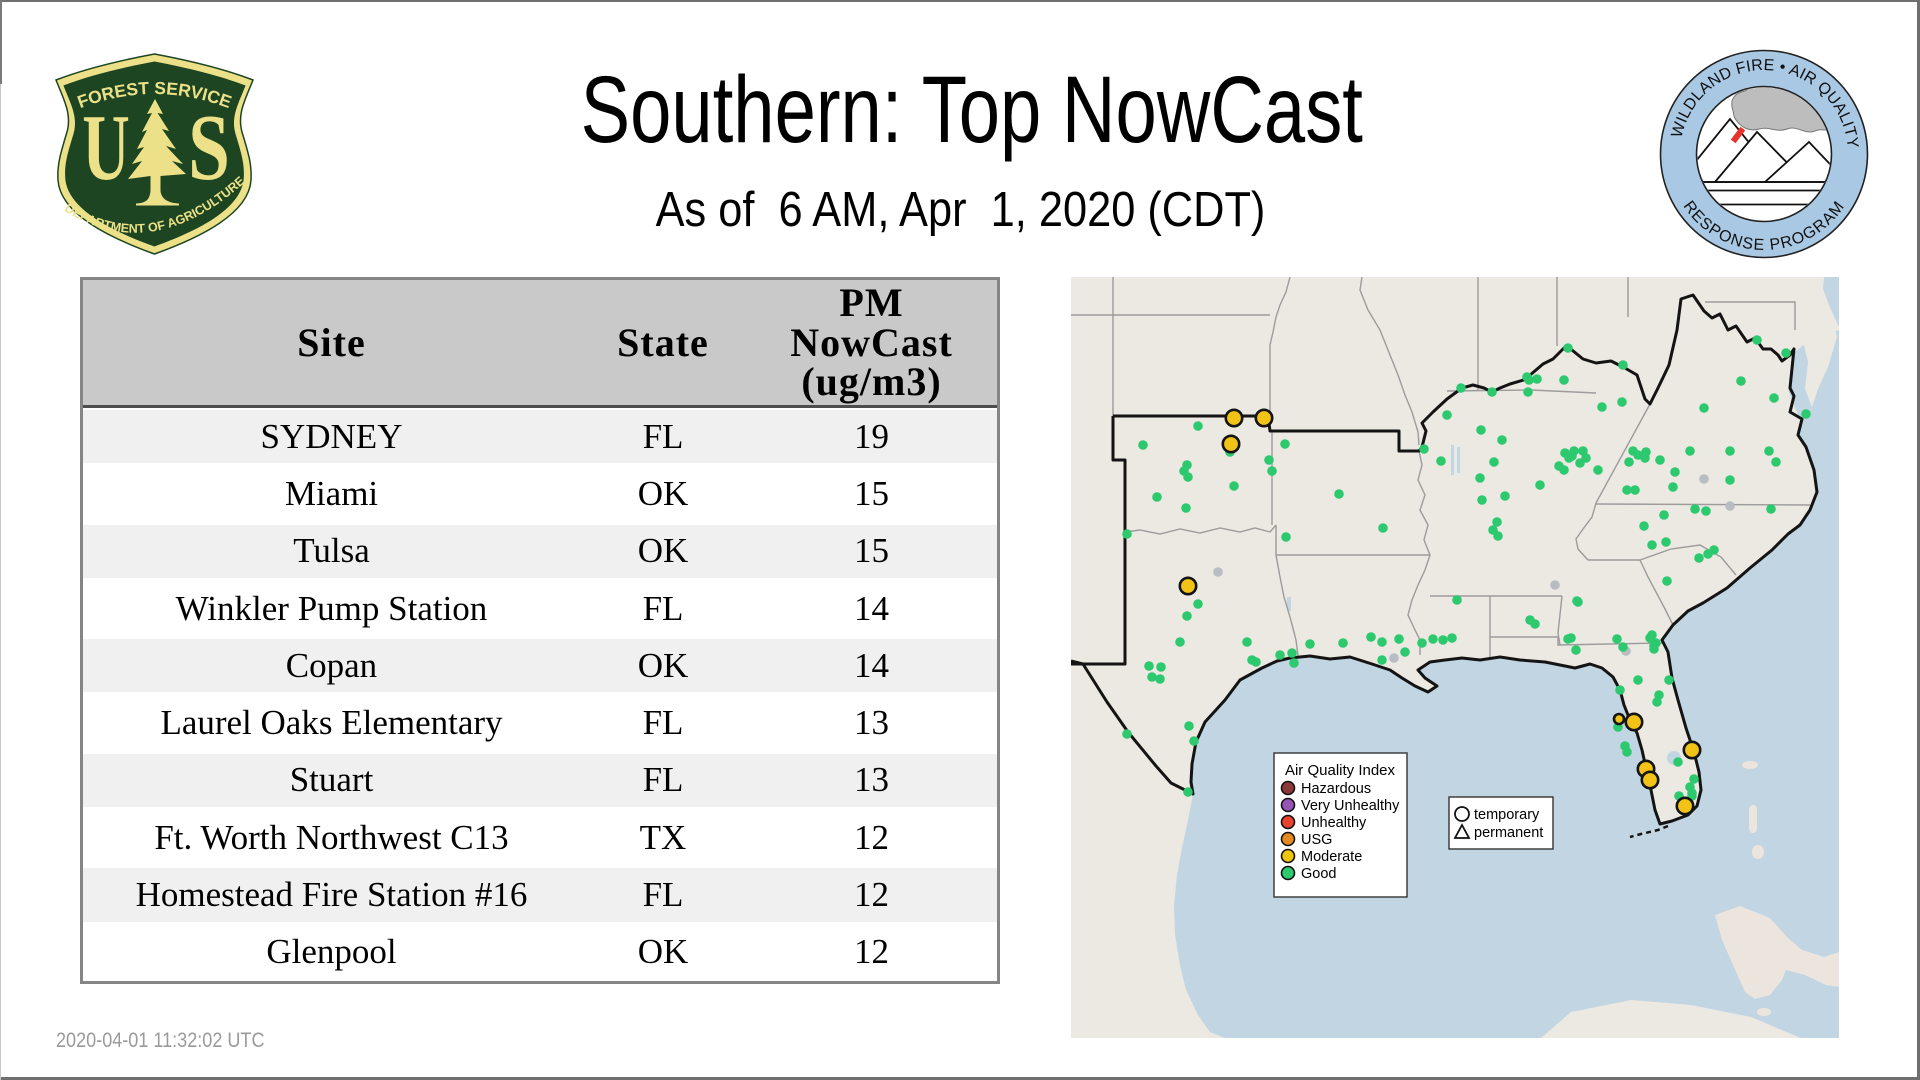 Image resolution: width=1920 pixels, height=1080 pixels. What do you see at coordinates (1508, 833) in the screenshot?
I see `svg-text: permanent` at bounding box center [1508, 833].